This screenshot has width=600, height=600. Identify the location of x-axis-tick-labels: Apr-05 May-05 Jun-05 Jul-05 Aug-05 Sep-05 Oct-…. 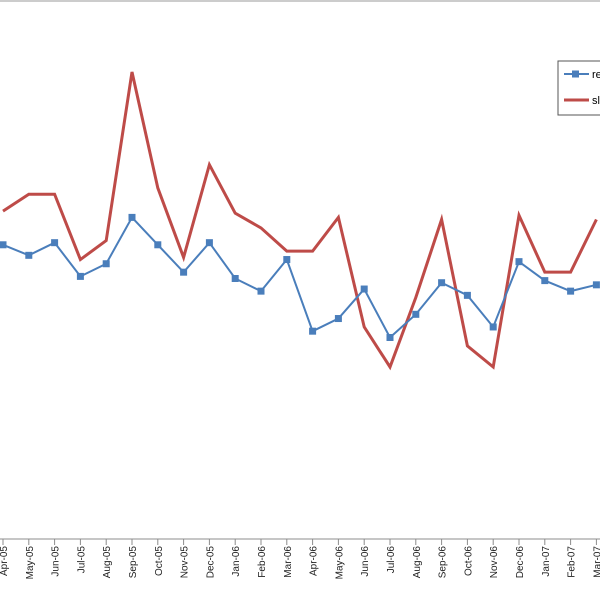
(300, 563).